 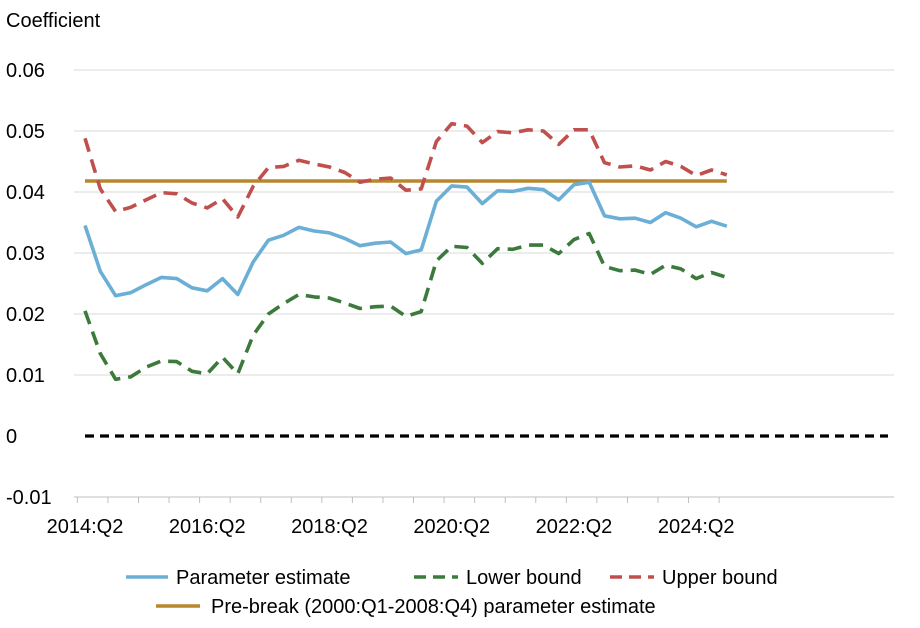 I want to click on x-tick-label: 2018:Q2, so click(x=329, y=527).